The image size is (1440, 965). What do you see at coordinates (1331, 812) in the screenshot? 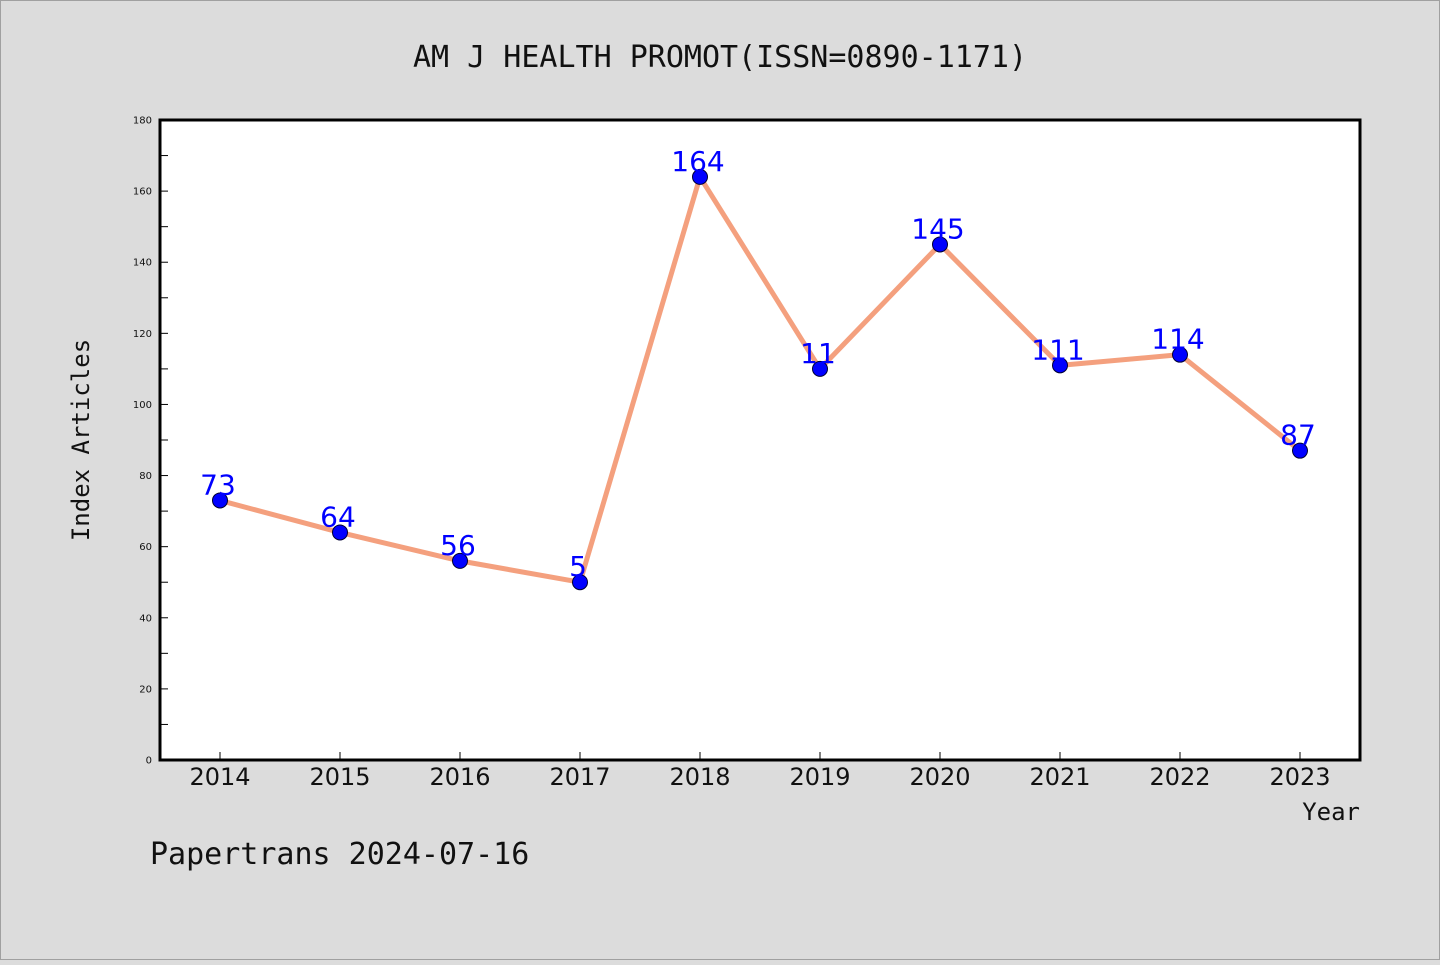
I see `x-axis-label: Year` at bounding box center [1331, 812].